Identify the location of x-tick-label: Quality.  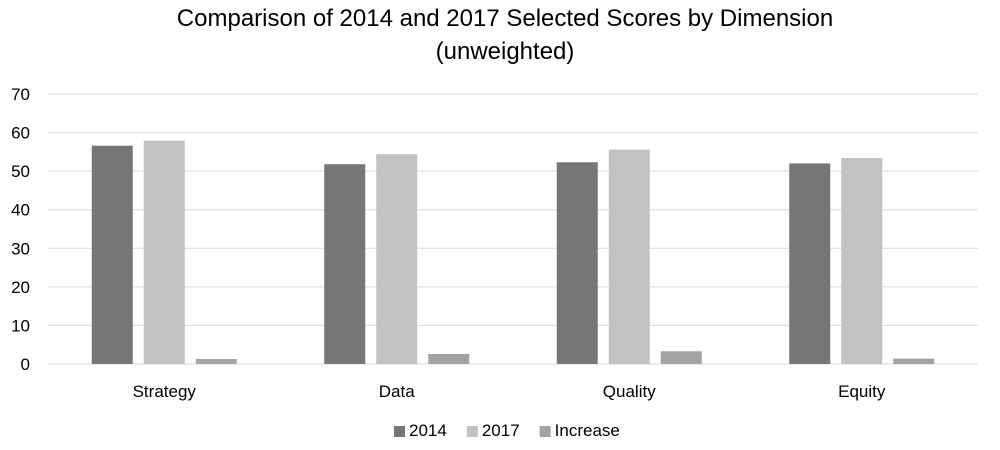
(629, 391).